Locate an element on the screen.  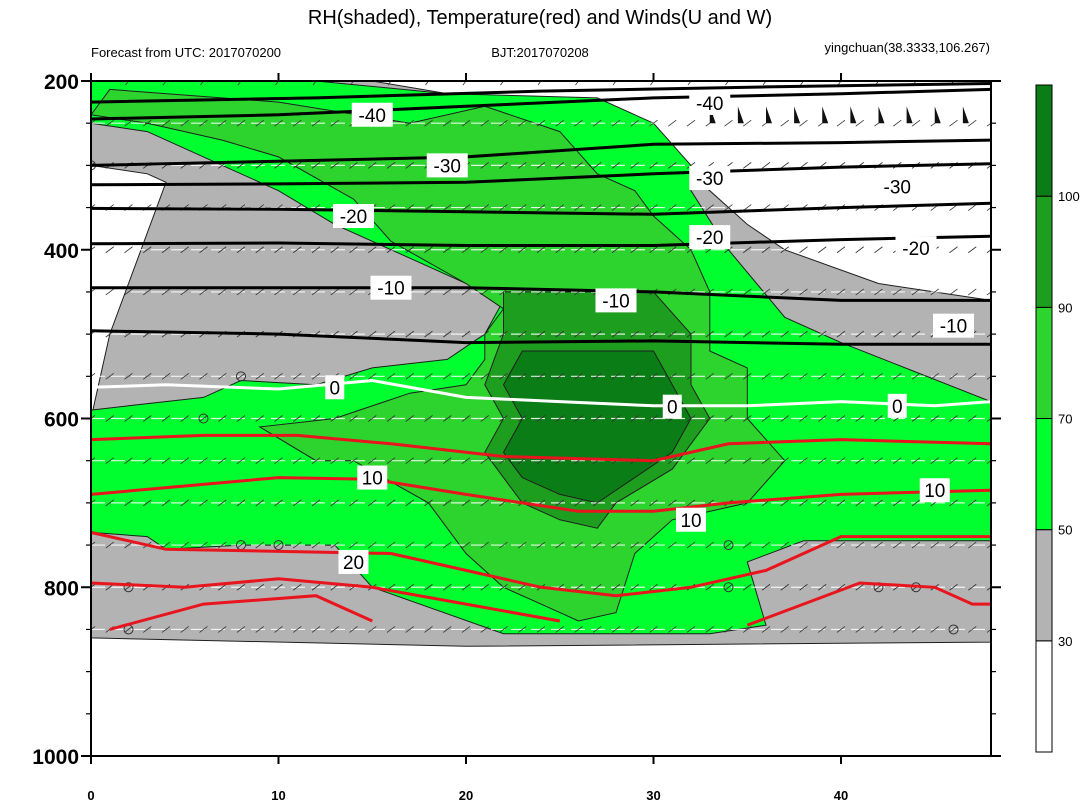
contour-label-7: -20 is located at coordinates (916, 248).